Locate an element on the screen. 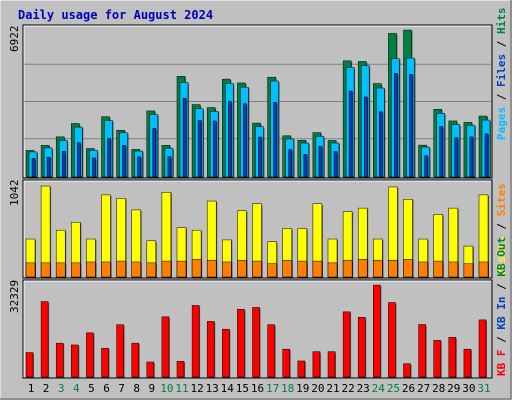 The width and height of the screenshot is (512, 400). day-label: 11 is located at coordinates (181, 388).